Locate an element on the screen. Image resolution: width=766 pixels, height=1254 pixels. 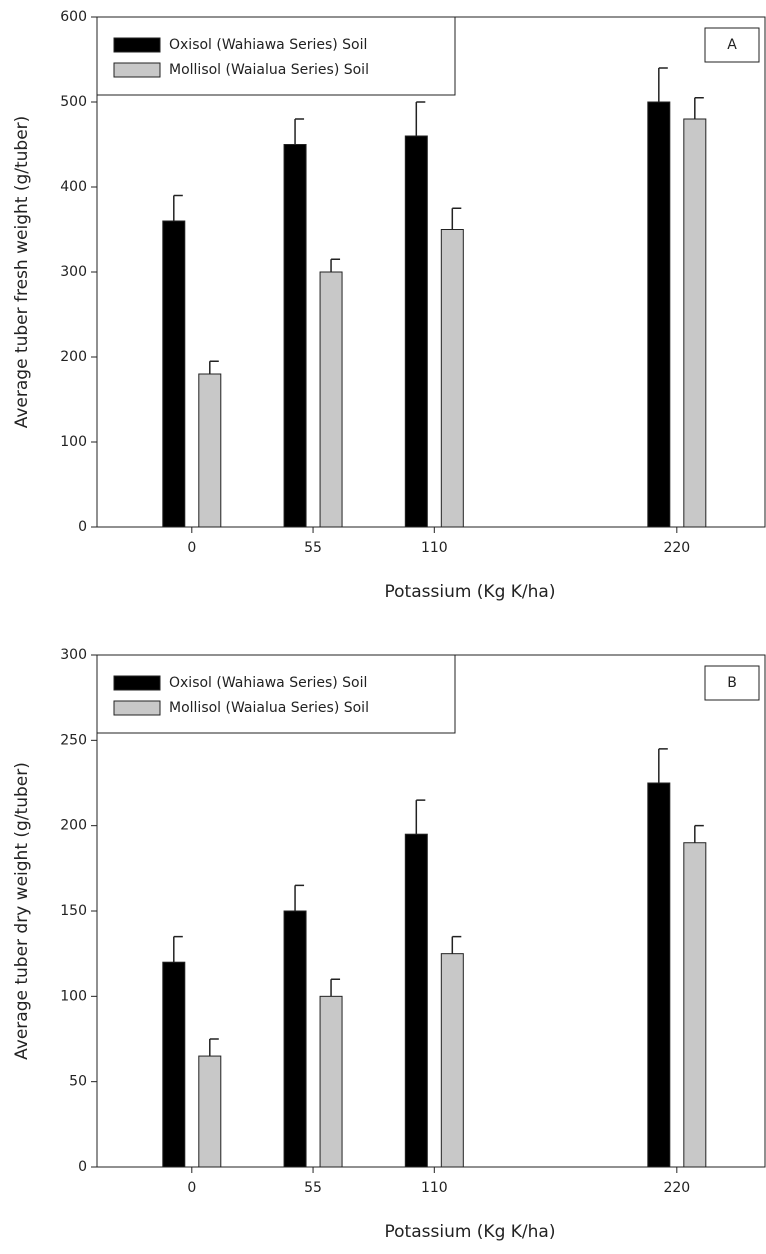
panel-label: A is located at coordinates (732, 45).